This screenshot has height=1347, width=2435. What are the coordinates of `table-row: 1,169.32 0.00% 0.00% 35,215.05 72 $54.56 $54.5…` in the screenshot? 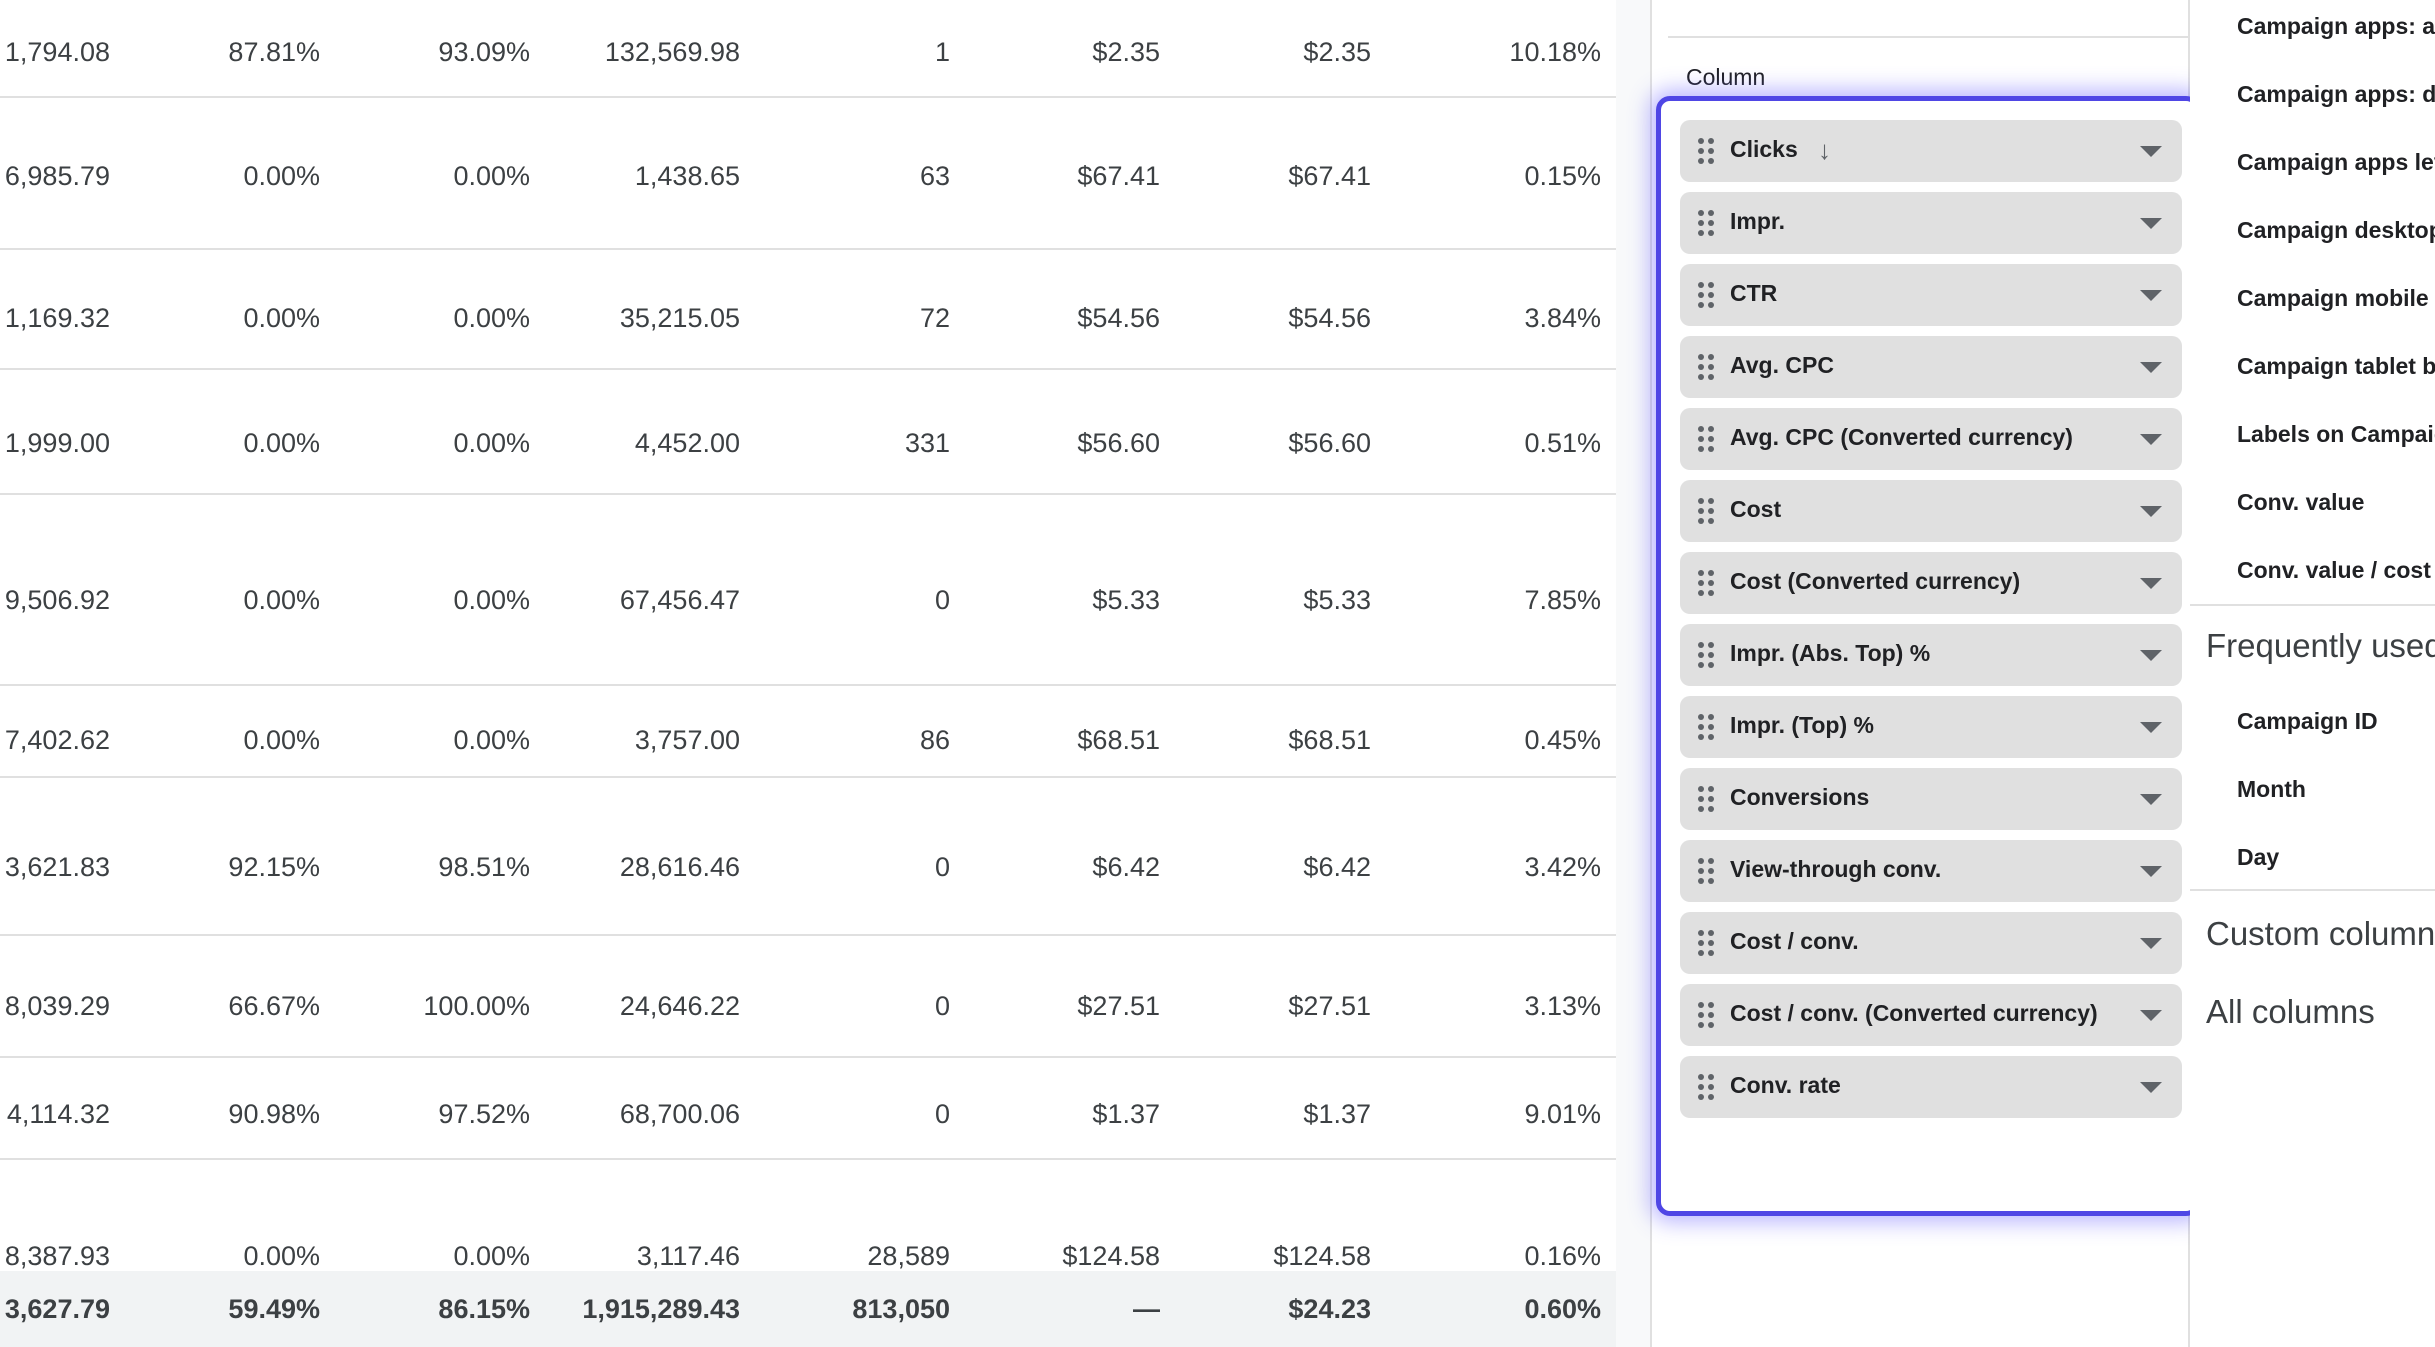 It's located at (808, 310).